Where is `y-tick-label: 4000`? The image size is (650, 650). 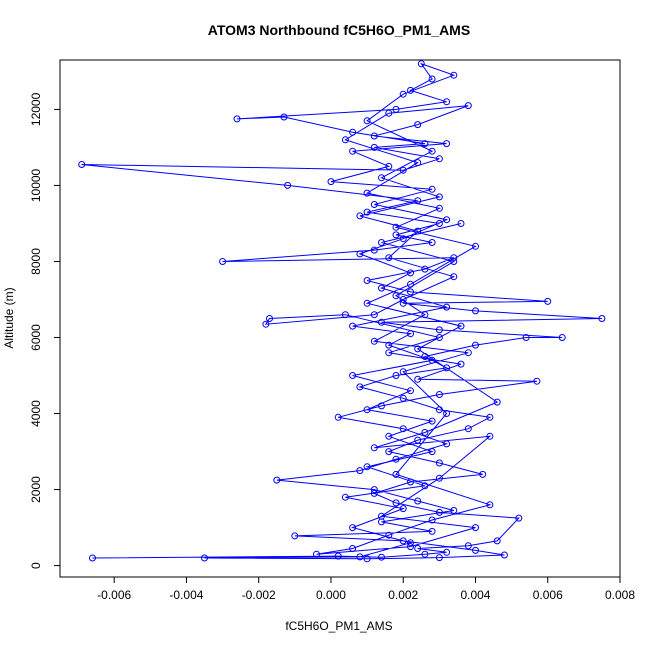
y-tick-label: 4000 is located at coordinates (36, 413).